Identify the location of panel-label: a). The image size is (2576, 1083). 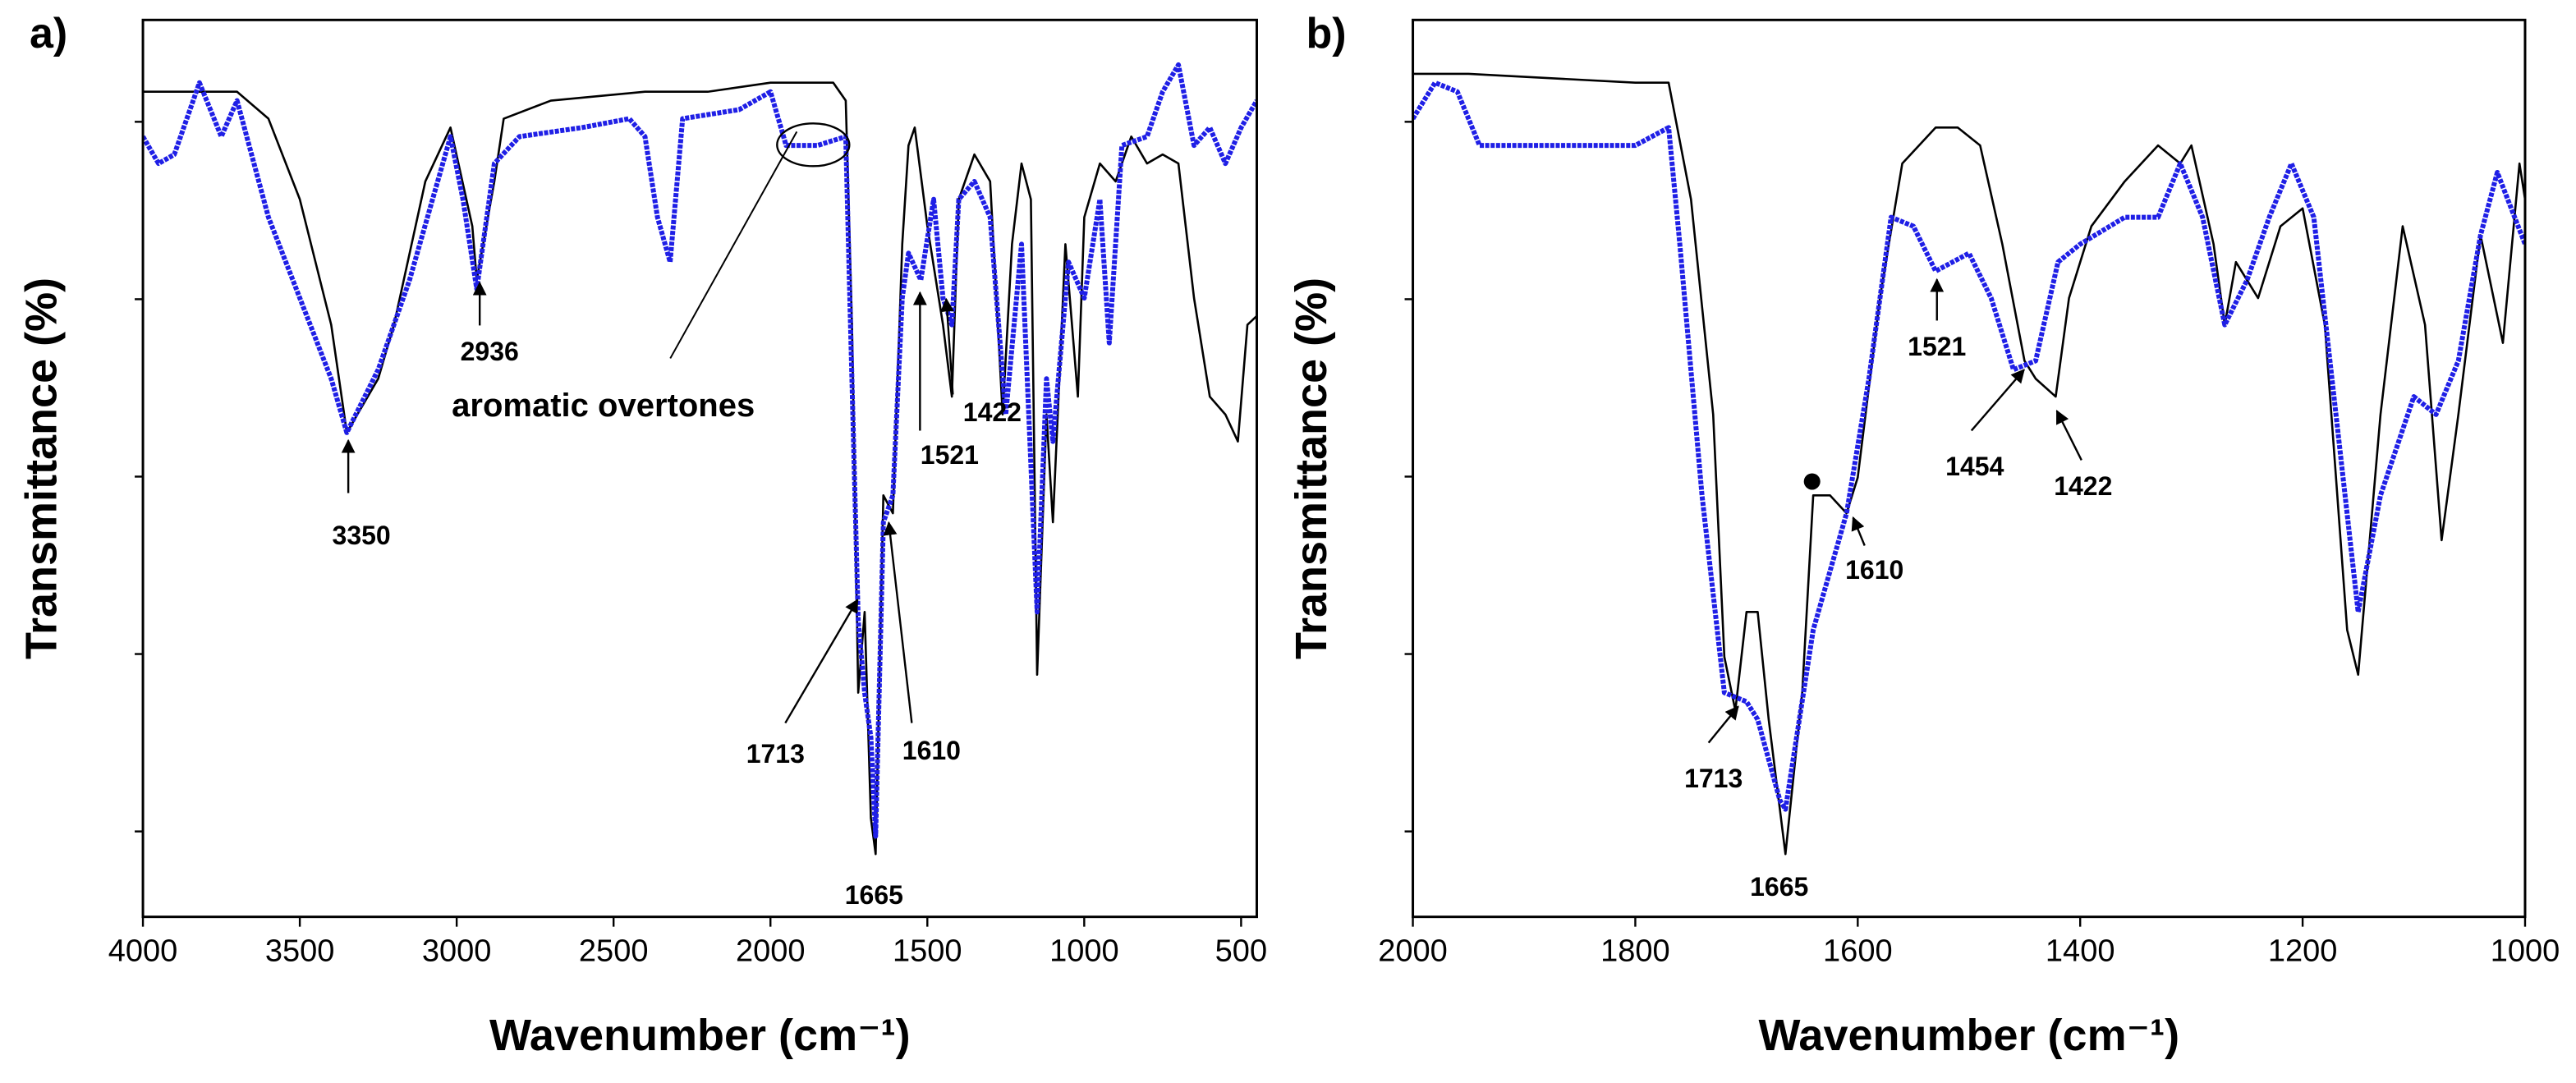
(48, 33).